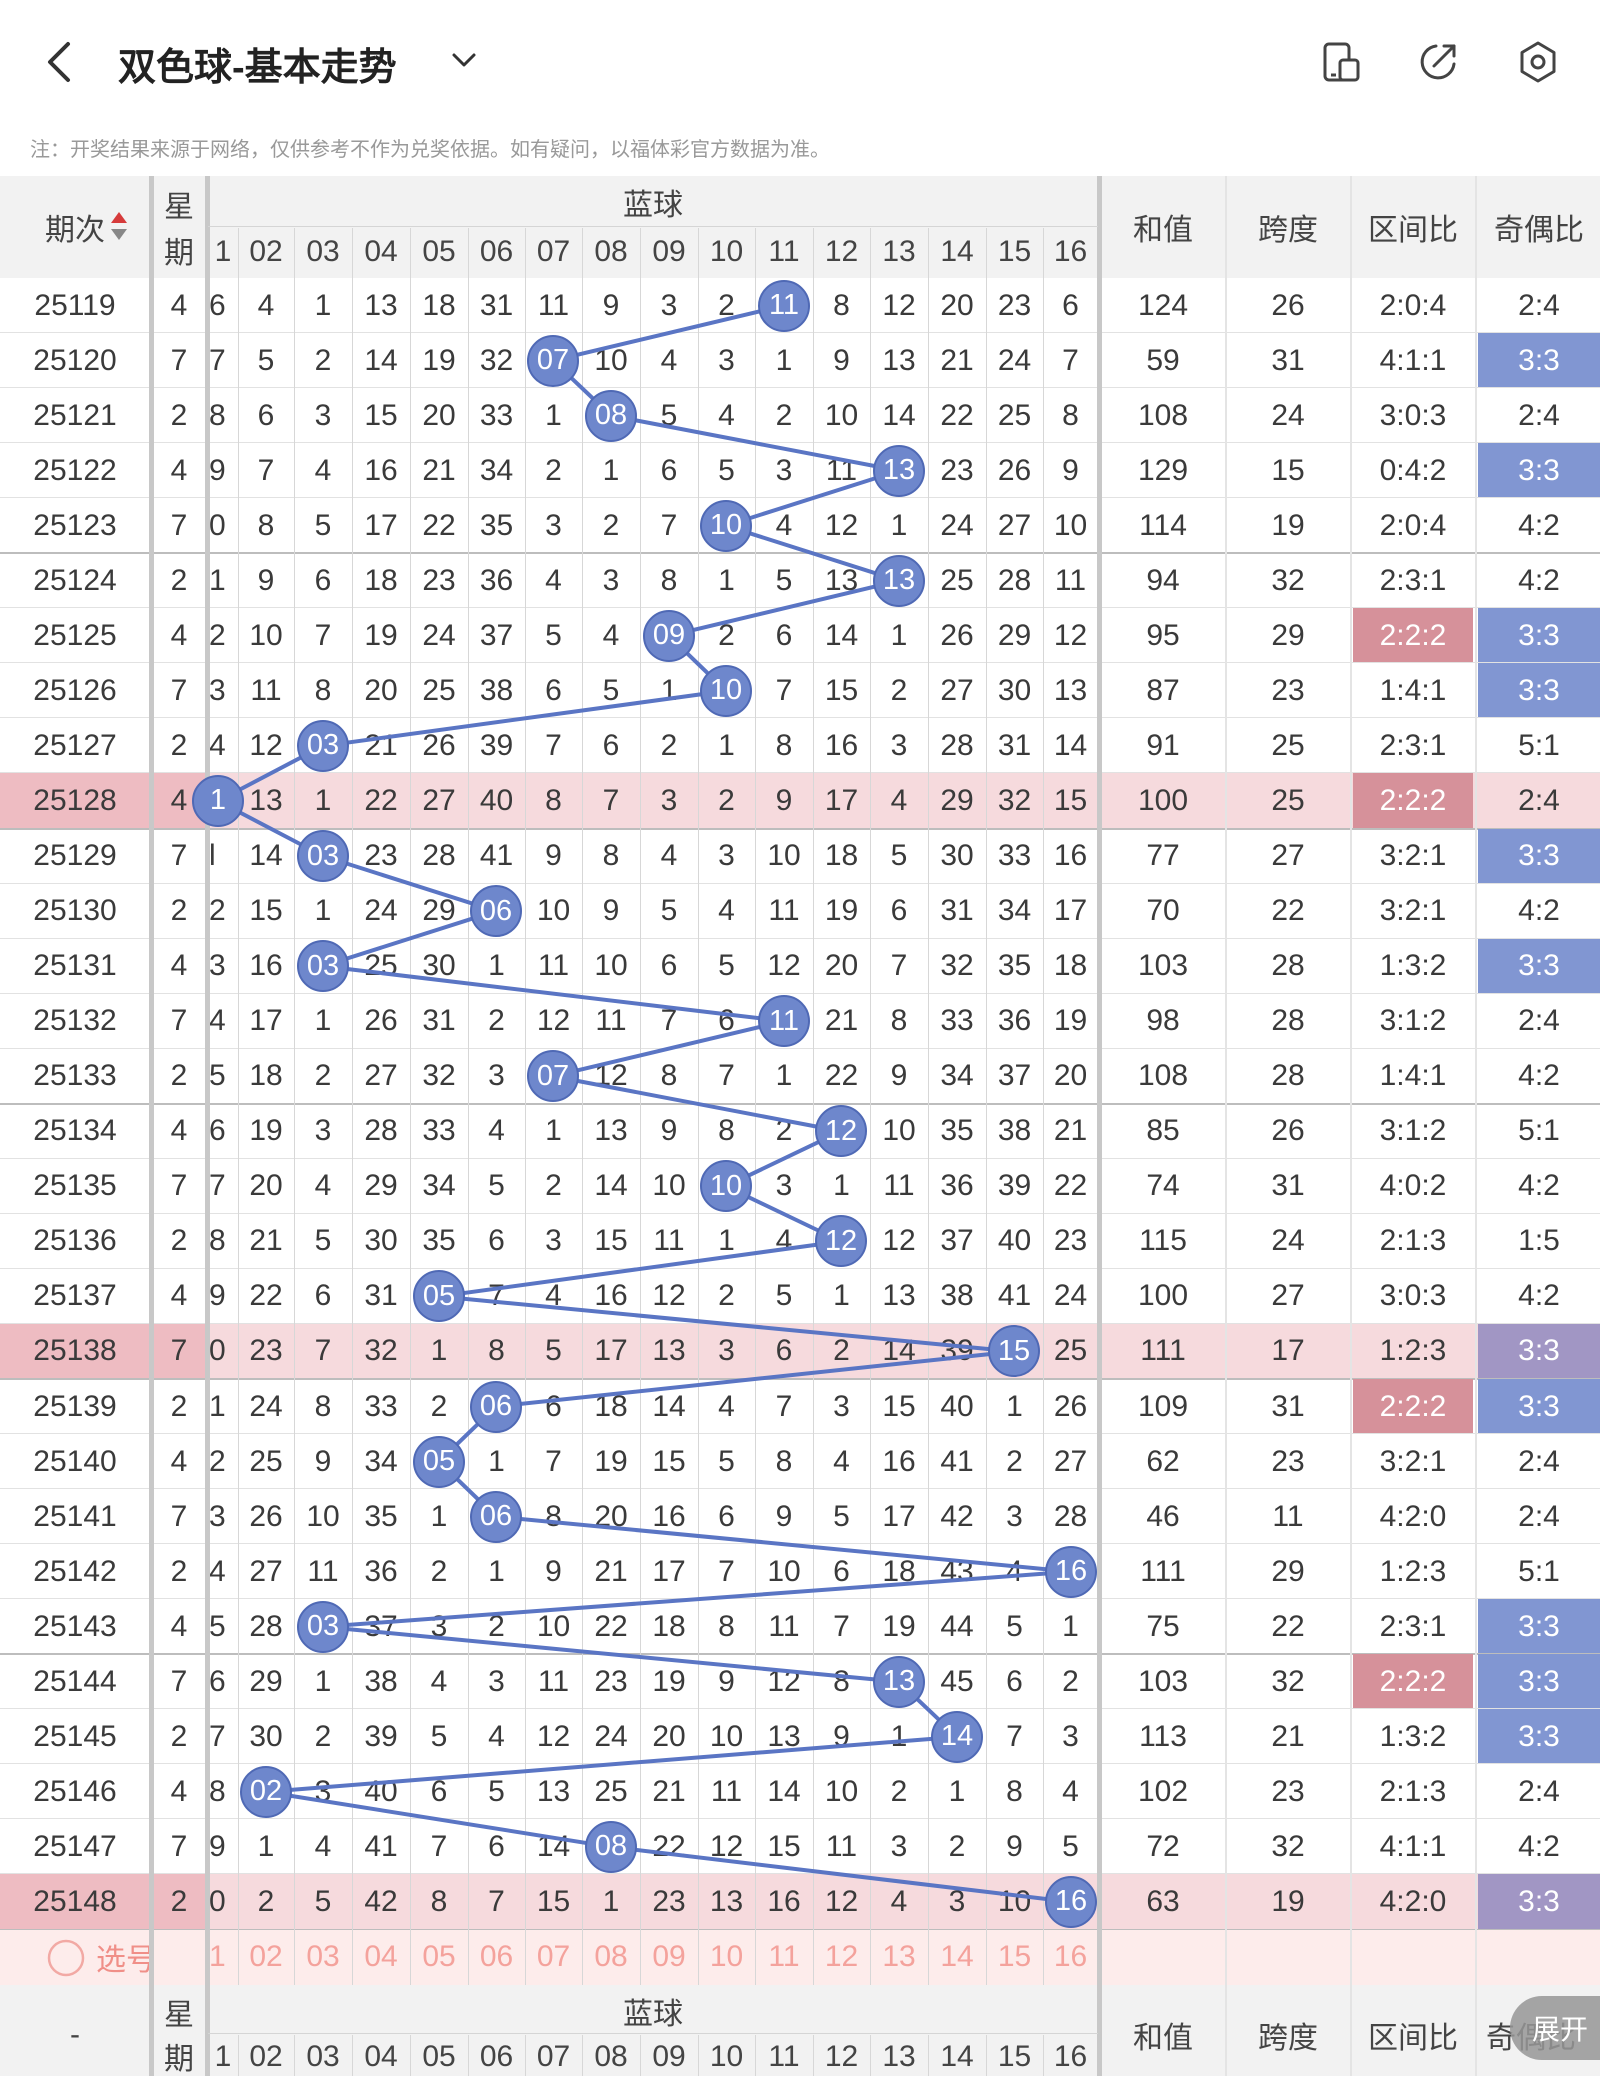 The image size is (1600, 2076). What do you see at coordinates (1070, 1957) in the screenshot?
I see `select-number: 16` at bounding box center [1070, 1957].